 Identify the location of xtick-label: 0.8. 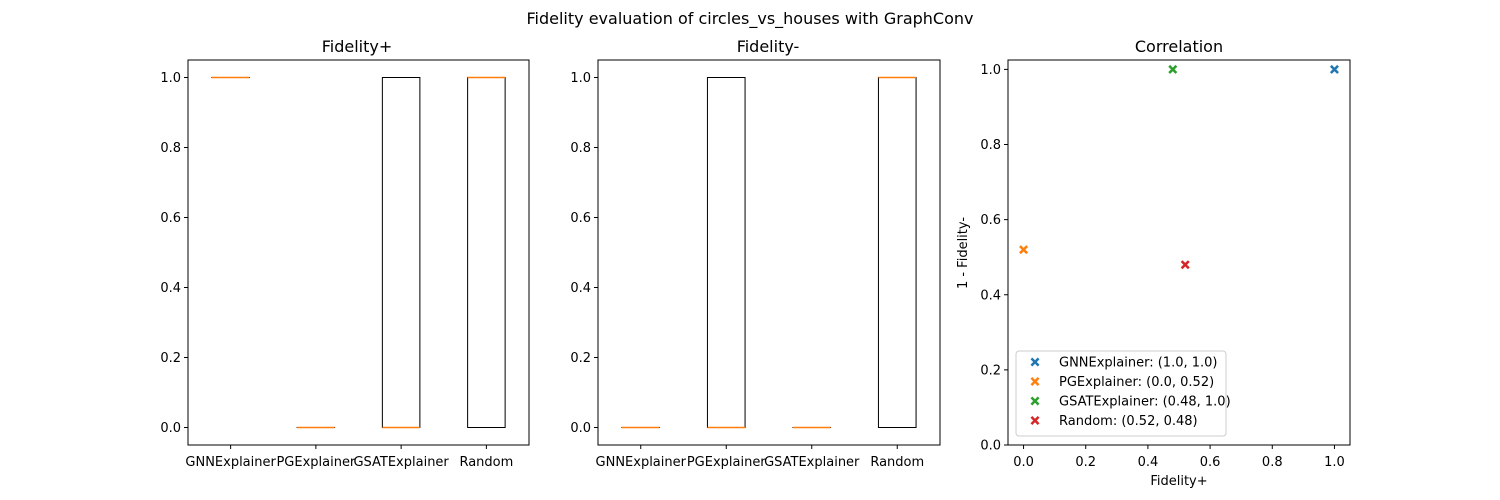
(1272, 462).